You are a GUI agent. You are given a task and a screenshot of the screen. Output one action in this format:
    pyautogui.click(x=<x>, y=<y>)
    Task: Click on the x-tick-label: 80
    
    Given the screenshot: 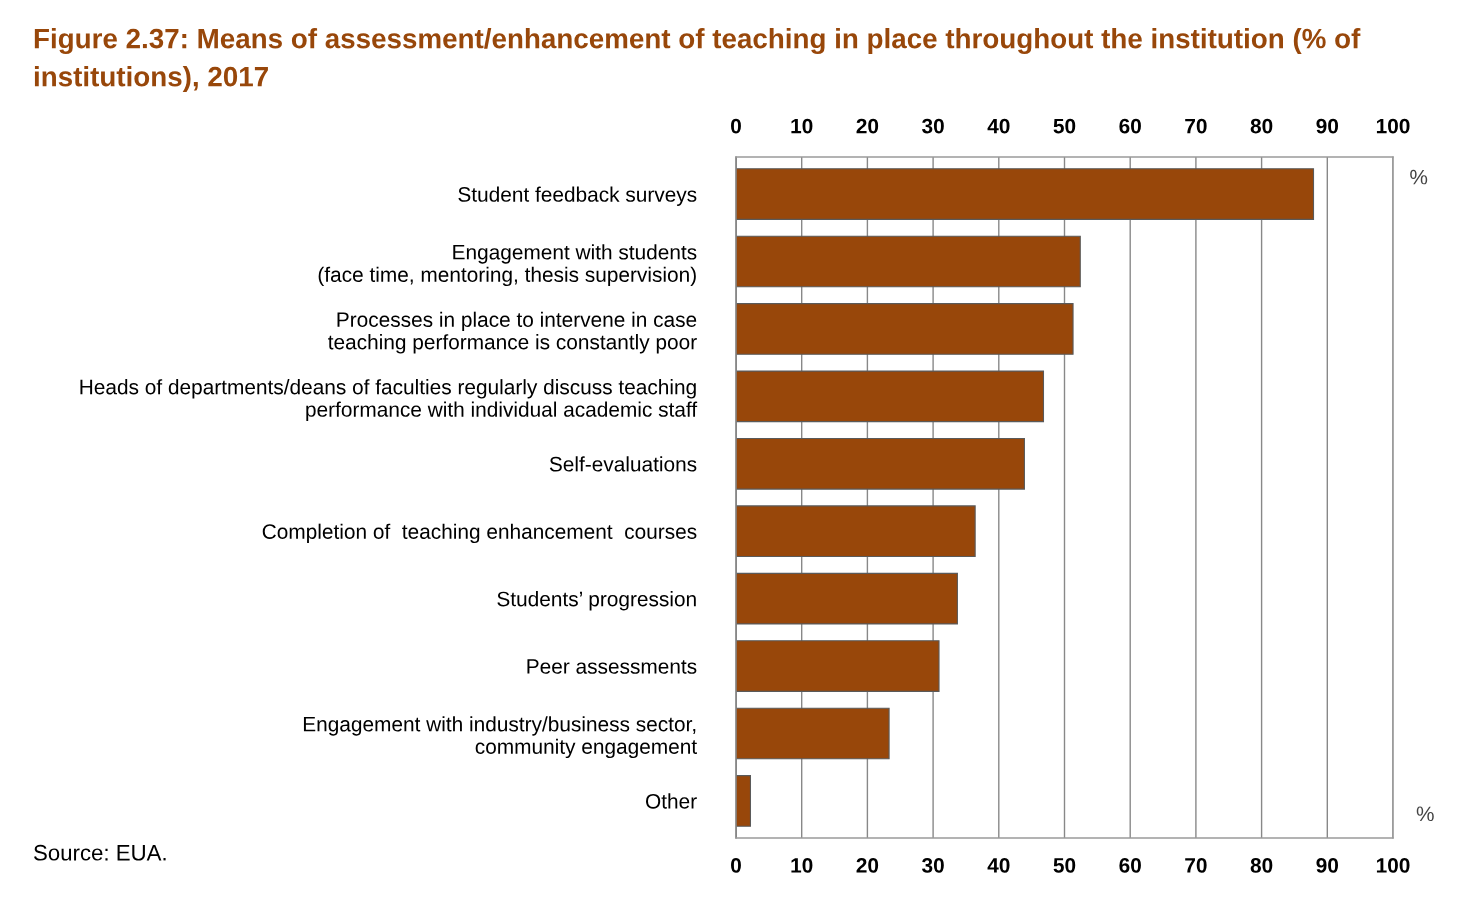 What is the action you would take?
    pyautogui.click(x=1261, y=865)
    